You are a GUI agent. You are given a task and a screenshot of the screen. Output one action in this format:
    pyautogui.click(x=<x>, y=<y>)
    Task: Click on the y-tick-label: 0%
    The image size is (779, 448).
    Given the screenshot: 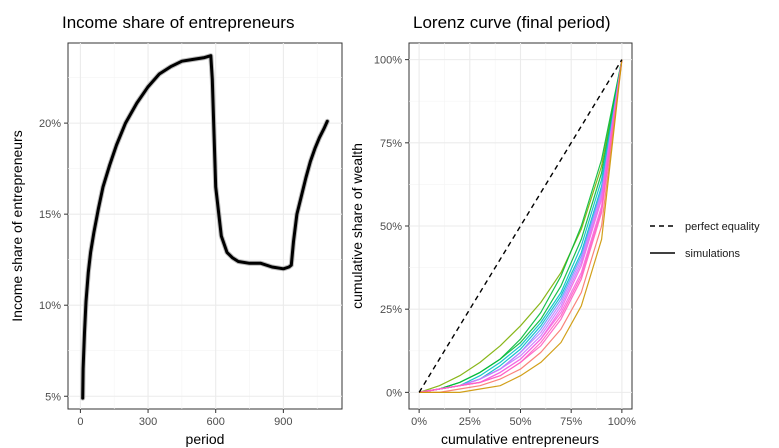 What is the action you would take?
    pyautogui.click(x=394, y=393)
    